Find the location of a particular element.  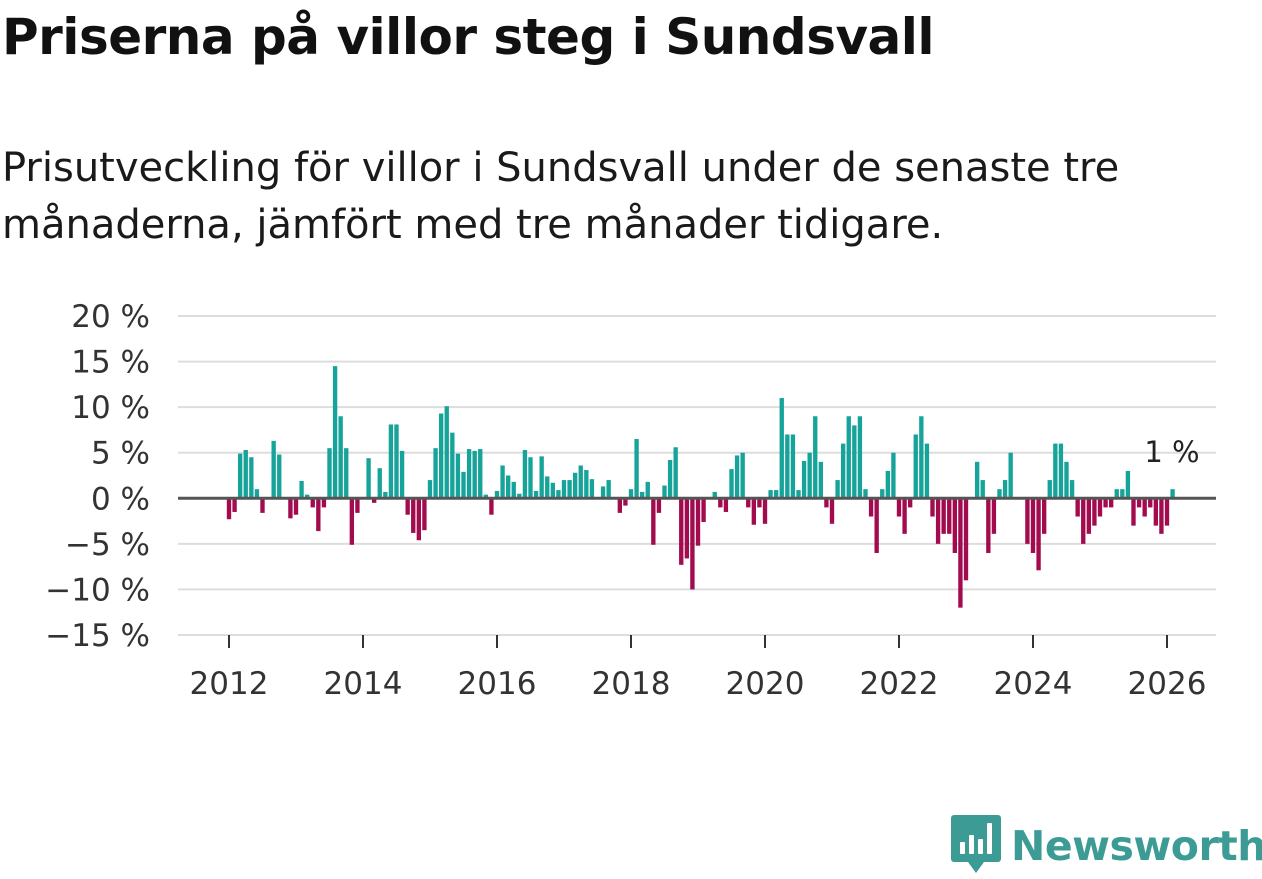

y-tick-label: 15 % is located at coordinates (110, 363).